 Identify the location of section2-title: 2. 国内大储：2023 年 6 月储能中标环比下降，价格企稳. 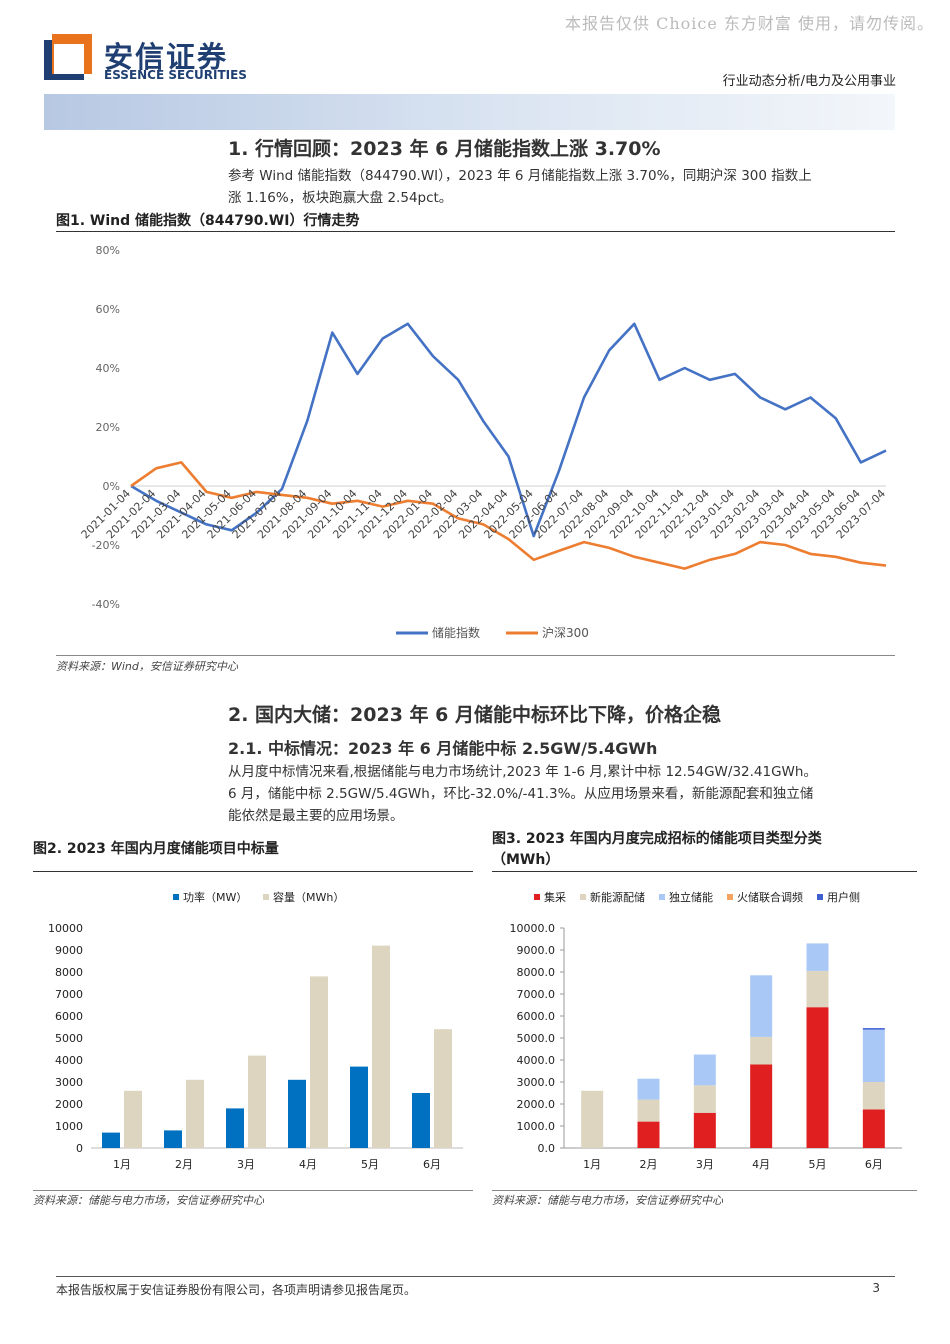
(474, 715).